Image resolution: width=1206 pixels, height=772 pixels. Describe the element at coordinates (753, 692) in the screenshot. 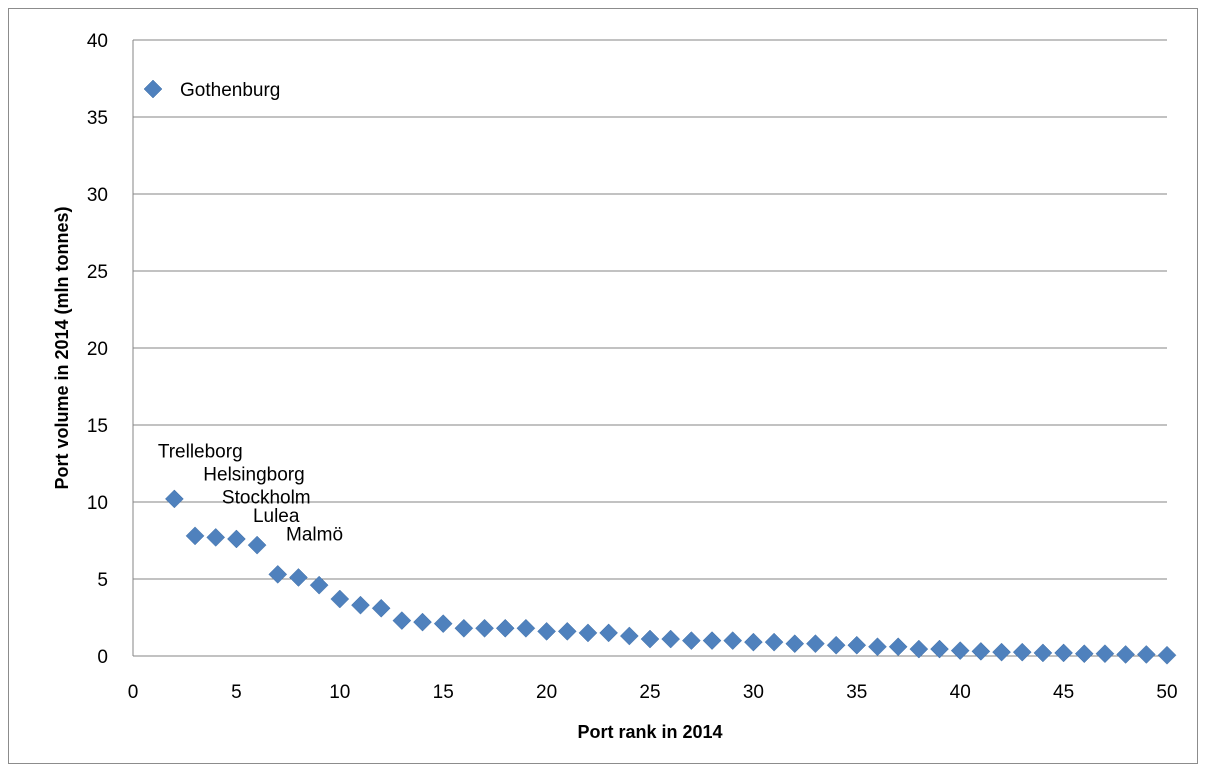

I see `x-tick-label: 30` at that location.